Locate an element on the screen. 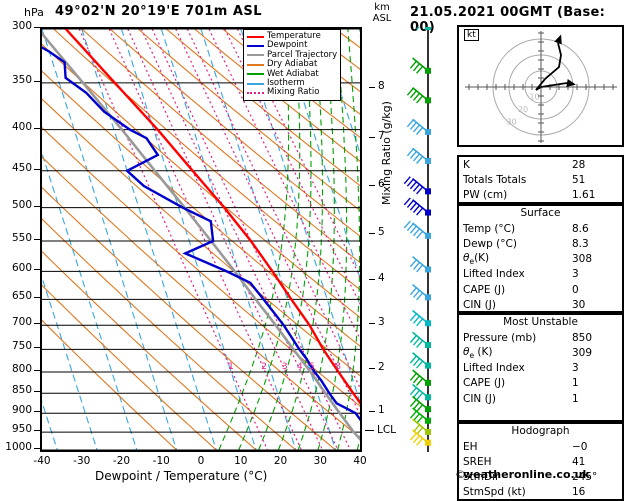 This screenshot has height=501, width=629. table-row: Dewp (°C) 8.3 is located at coordinates (540, 243).